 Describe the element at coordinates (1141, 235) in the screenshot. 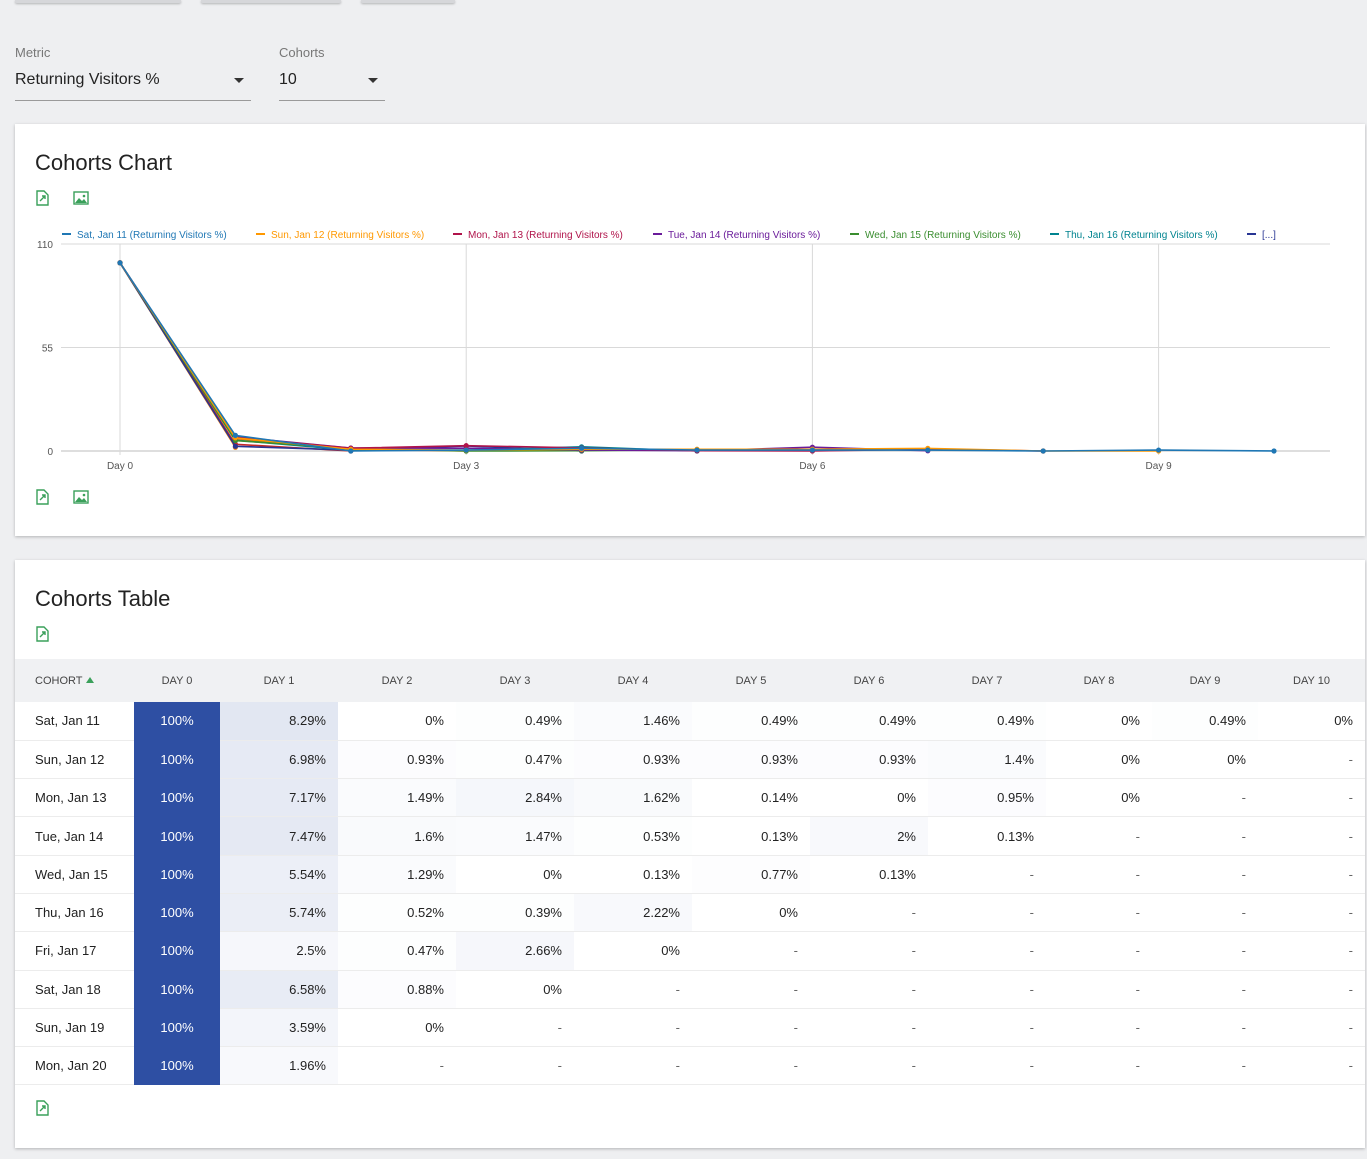

I see `legend-item: Thu, Jan 16 (Returning Visitors %)` at that location.